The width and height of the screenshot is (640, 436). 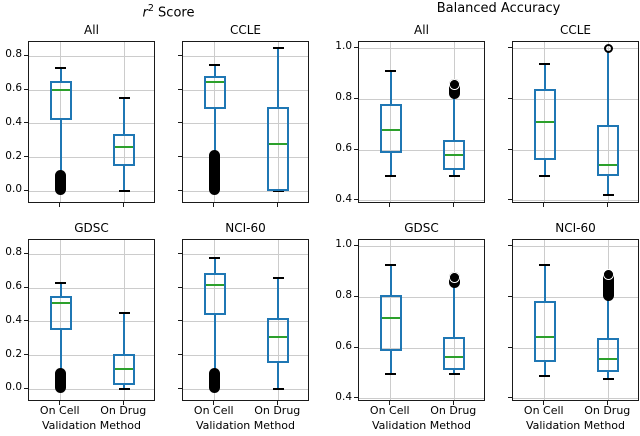 I want to click on x-axis-label-r2-nci60: Validation Method, so click(x=245, y=425).